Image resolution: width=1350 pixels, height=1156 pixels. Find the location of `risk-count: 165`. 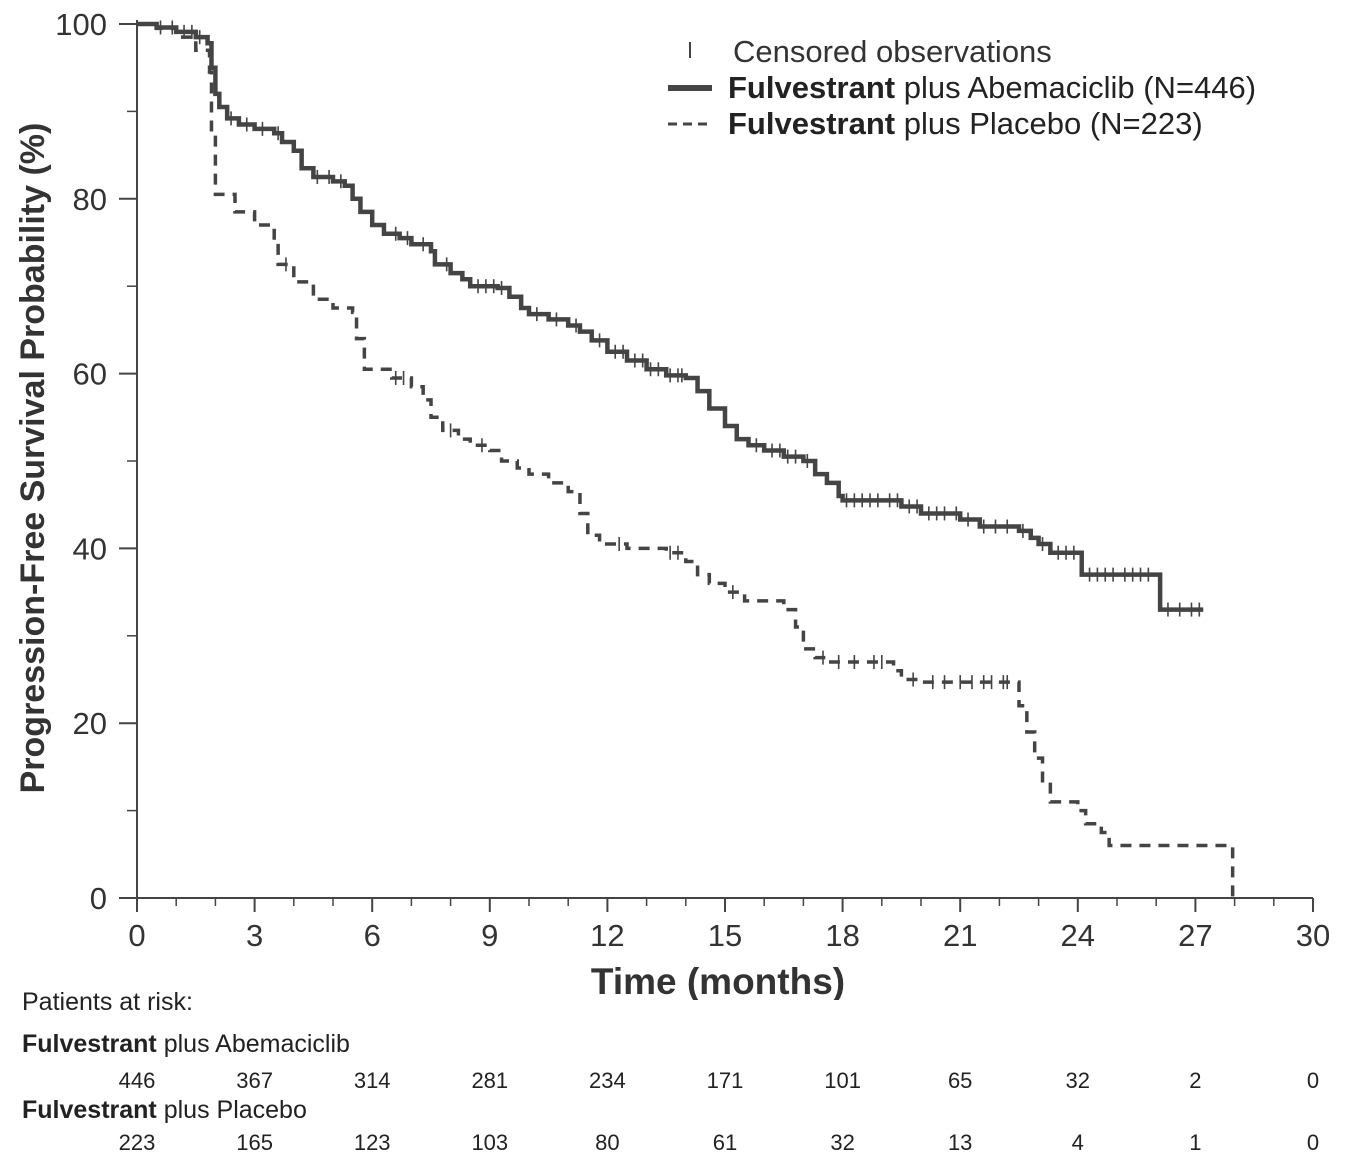

risk-count: 165 is located at coordinates (254, 1142).